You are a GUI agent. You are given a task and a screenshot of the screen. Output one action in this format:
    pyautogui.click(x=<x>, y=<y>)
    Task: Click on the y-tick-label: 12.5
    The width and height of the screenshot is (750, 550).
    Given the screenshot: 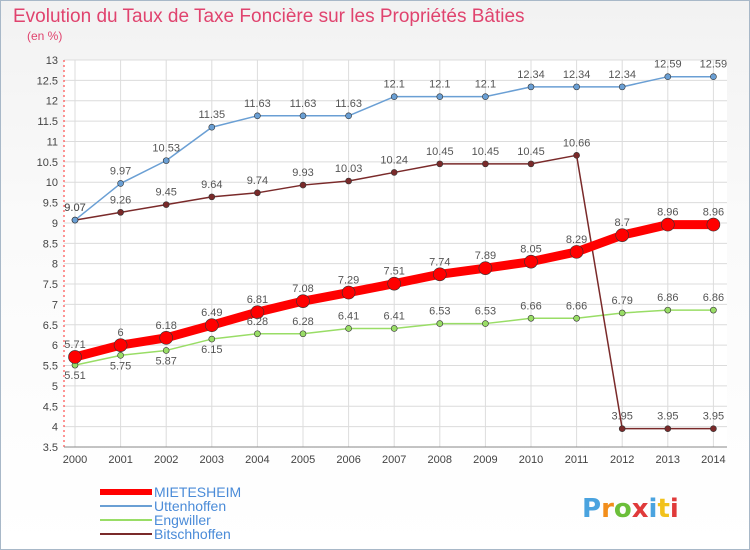 What is the action you would take?
    pyautogui.click(x=47, y=81)
    